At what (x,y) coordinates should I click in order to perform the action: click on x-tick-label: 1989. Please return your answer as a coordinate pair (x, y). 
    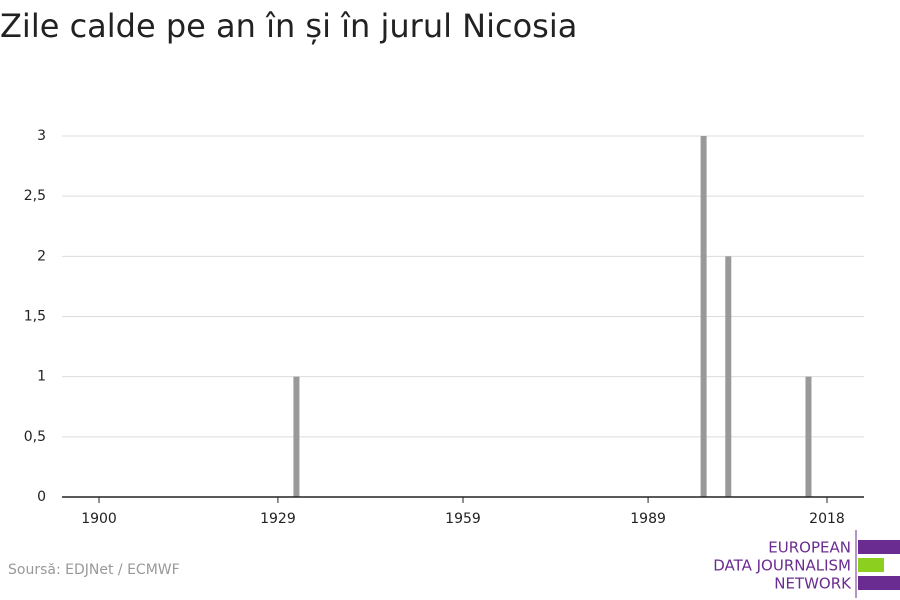
    Looking at the image, I should click on (648, 519).